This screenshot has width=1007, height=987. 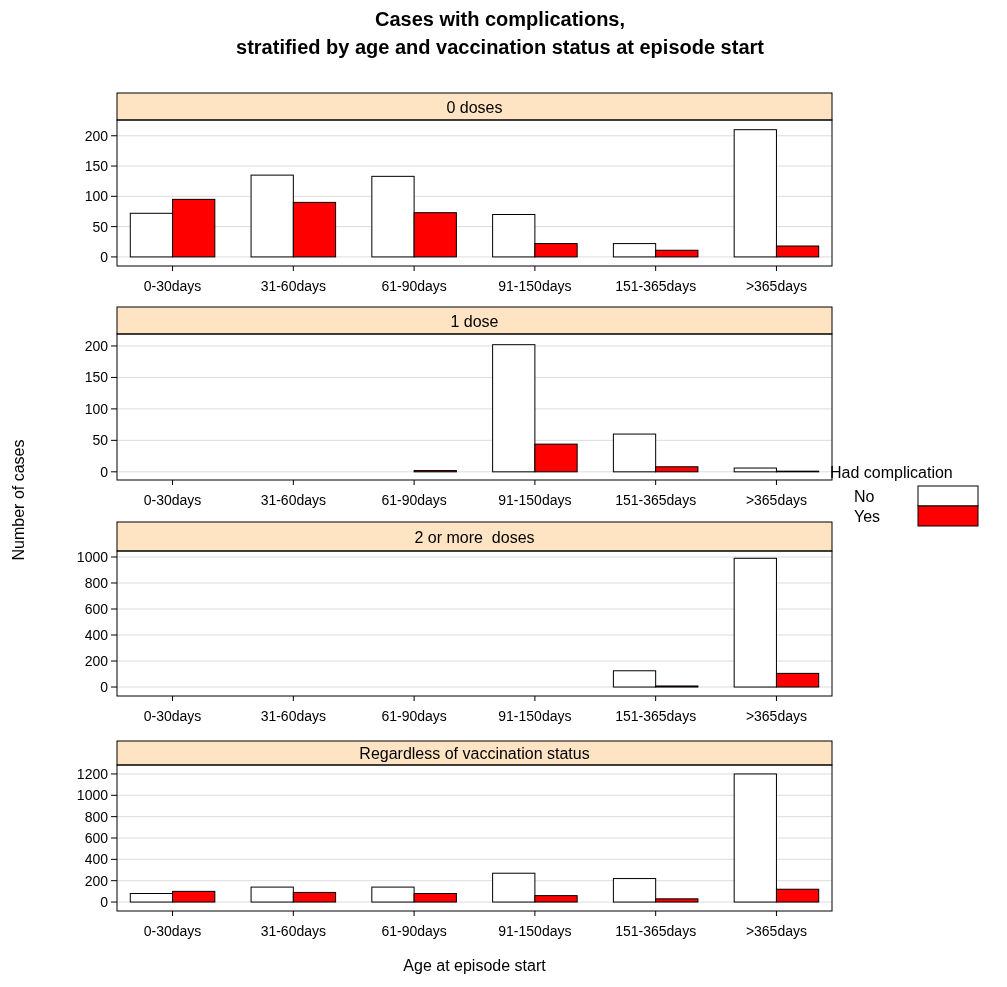 What do you see at coordinates (474, 107) in the screenshot?
I see `chart-subtitle: 0 doses` at bounding box center [474, 107].